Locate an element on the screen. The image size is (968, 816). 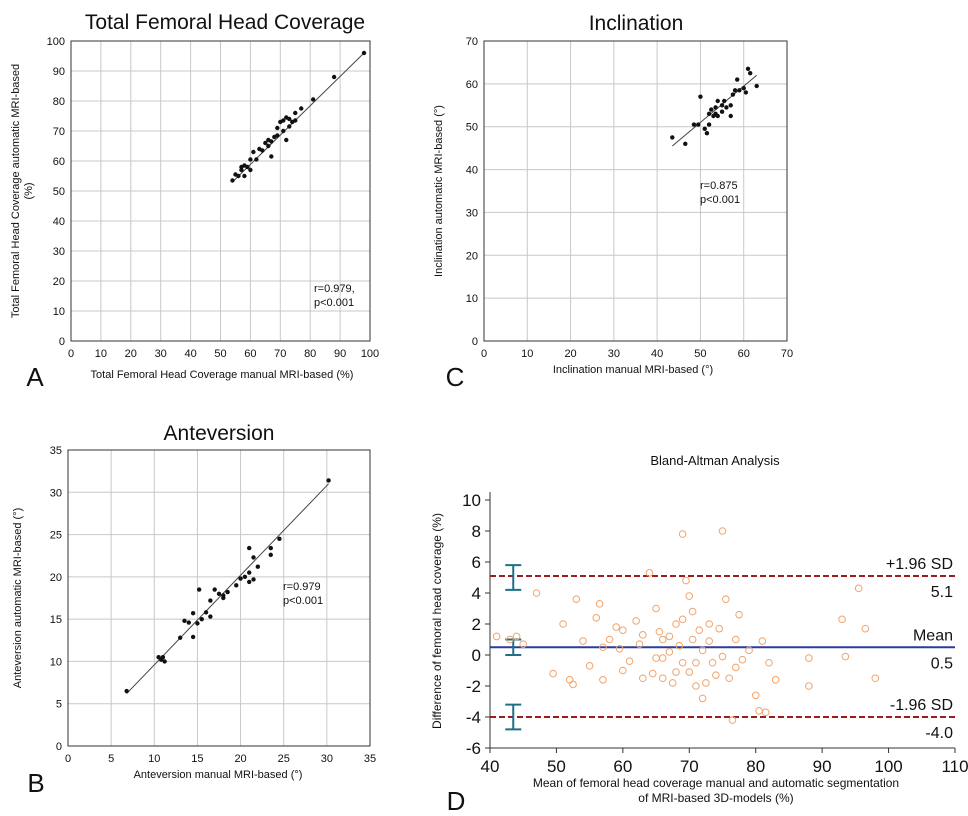
stats-annotation: r=0.979, is located at coordinates (334, 289).